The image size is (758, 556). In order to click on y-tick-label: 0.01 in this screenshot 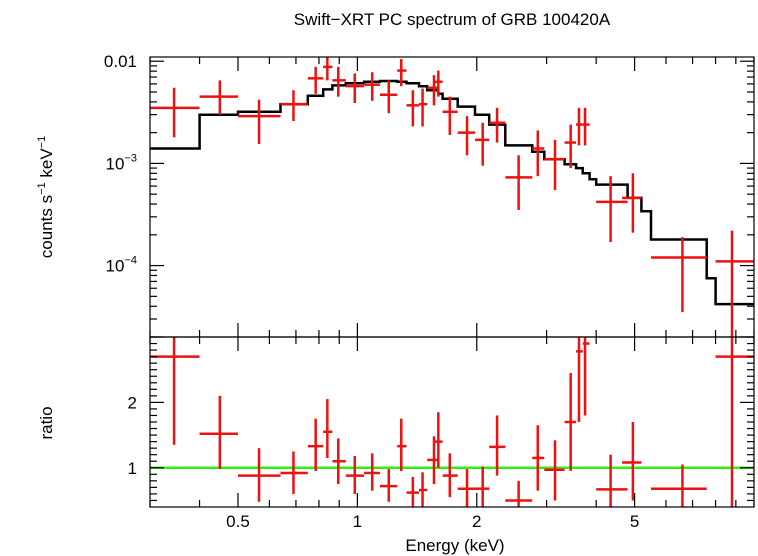, I will do `click(120, 61)`.